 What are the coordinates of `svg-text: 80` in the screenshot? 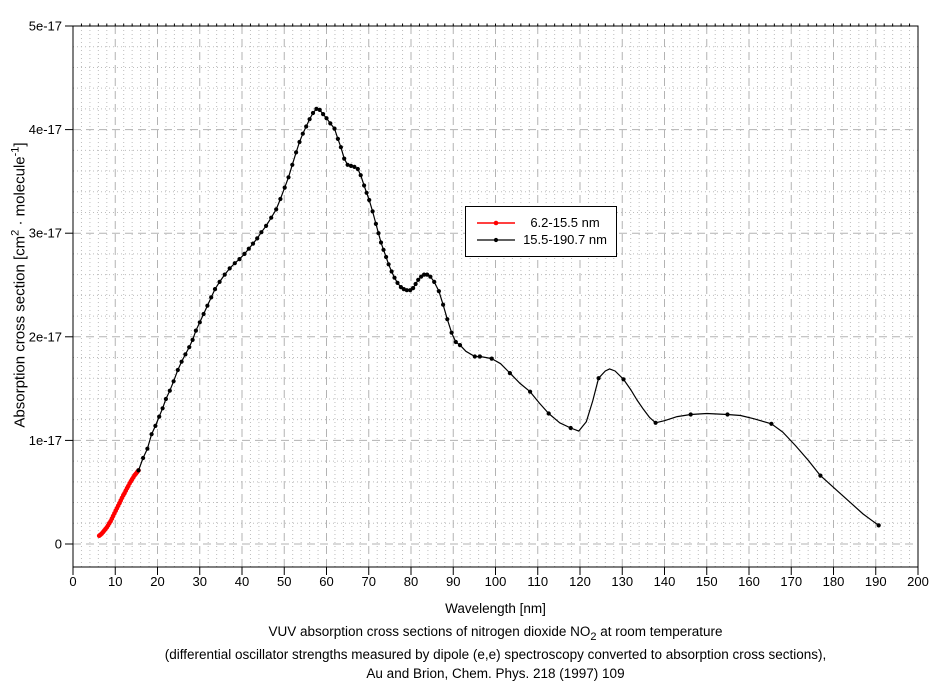 It's located at (411, 581).